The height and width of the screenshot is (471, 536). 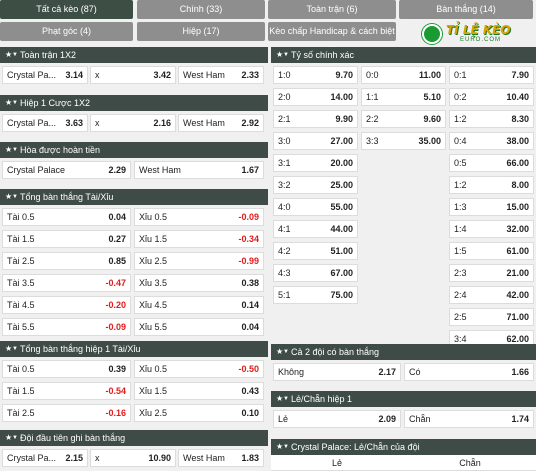 I want to click on score-row: 3:2 25.00 1:2 8.00, so click(x=403, y=184).